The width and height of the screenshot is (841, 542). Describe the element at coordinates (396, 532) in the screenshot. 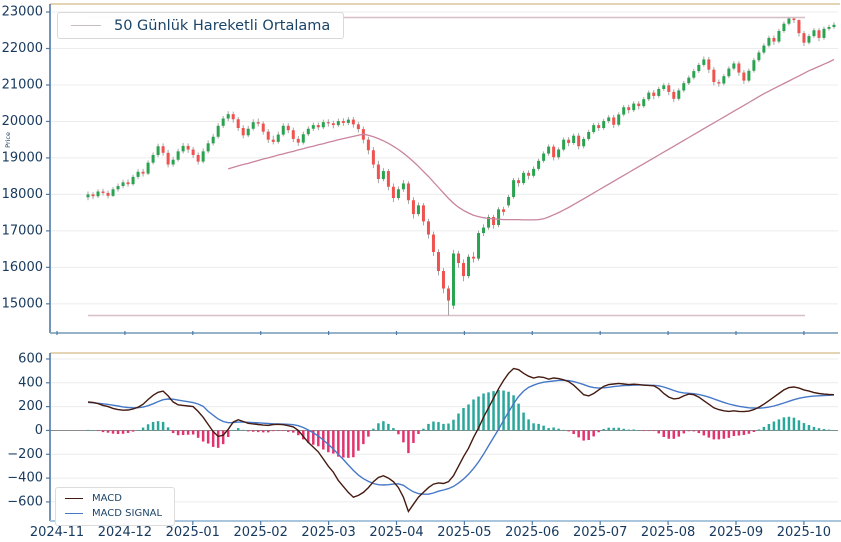

I see `x-tick-label: 2025-04` at that location.